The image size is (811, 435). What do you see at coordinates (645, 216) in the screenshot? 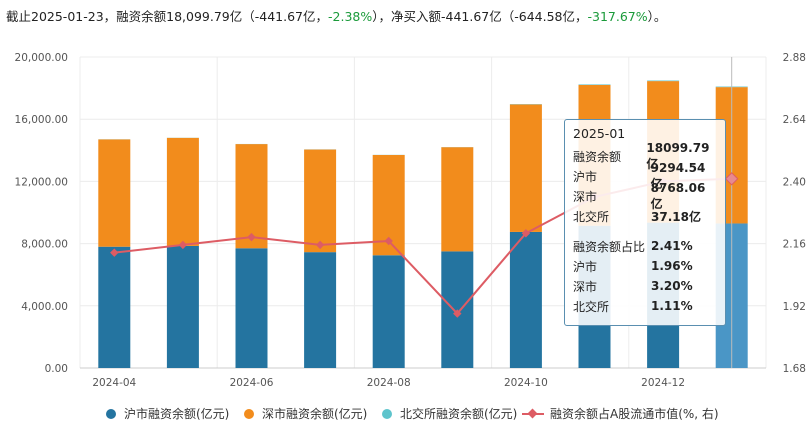
I see `tooltip-row-bj: 北交所 37.18亿` at bounding box center [645, 216].